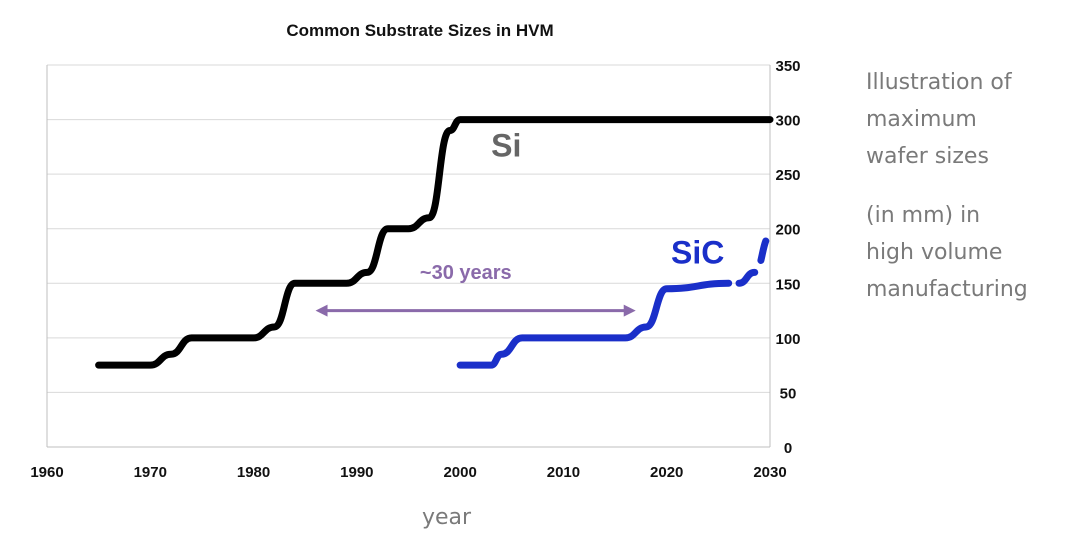 Image resolution: width=1080 pixels, height=555 pixels. What do you see at coordinates (519, 222) in the screenshot?
I see `annotations: Si SiC ~30 years` at bounding box center [519, 222].